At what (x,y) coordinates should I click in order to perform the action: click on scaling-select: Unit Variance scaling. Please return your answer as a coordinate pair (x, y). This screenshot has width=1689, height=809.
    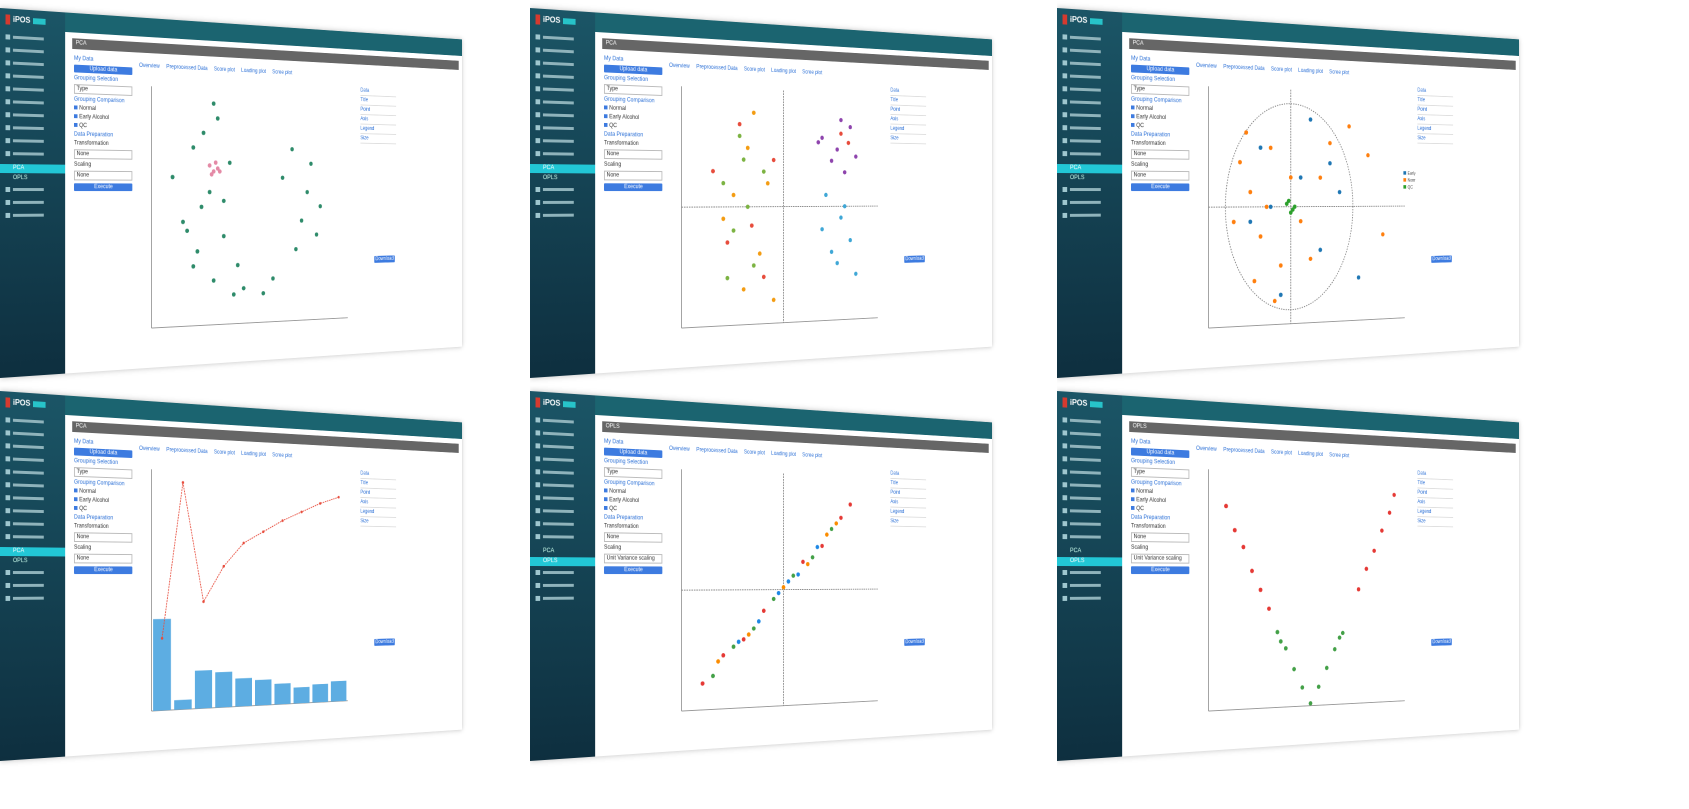
    Looking at the image, I should click on (633, 558).